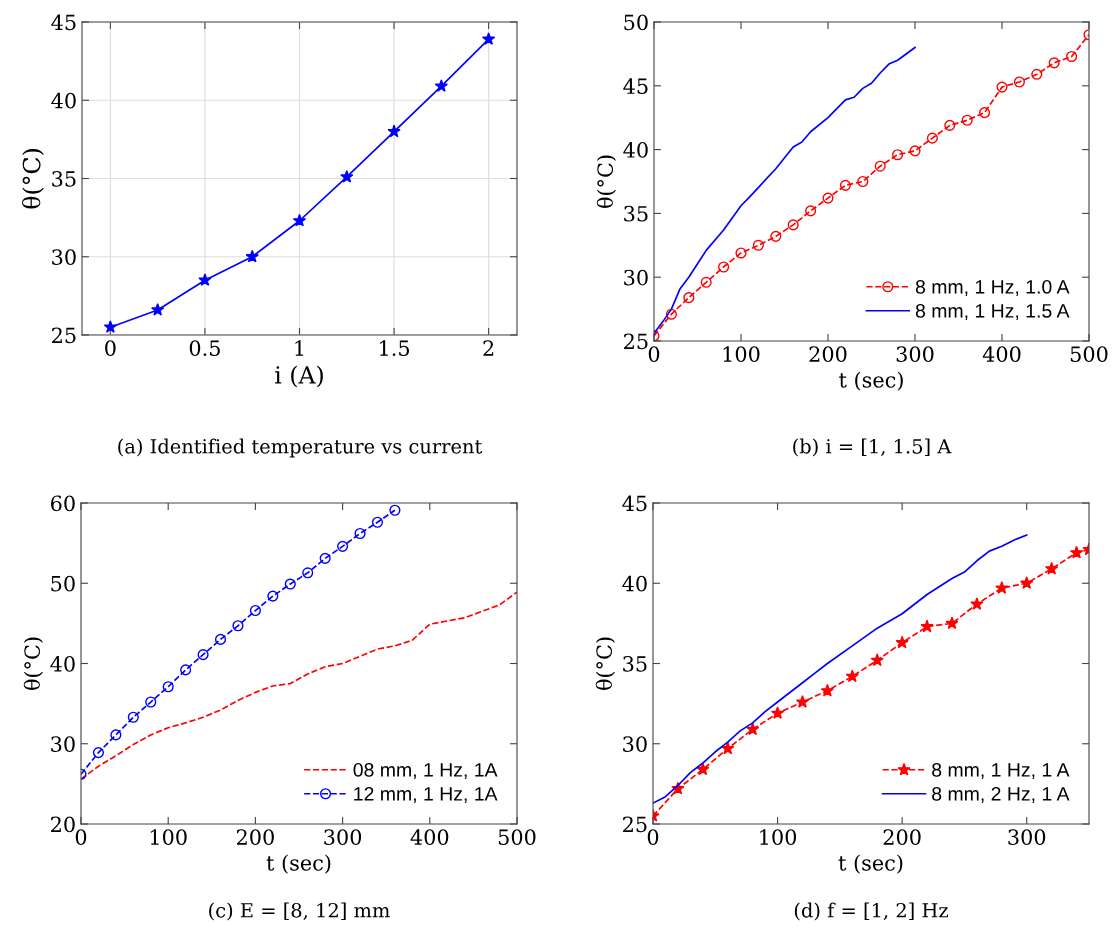  I want to click on line-series, so click(299, 685).